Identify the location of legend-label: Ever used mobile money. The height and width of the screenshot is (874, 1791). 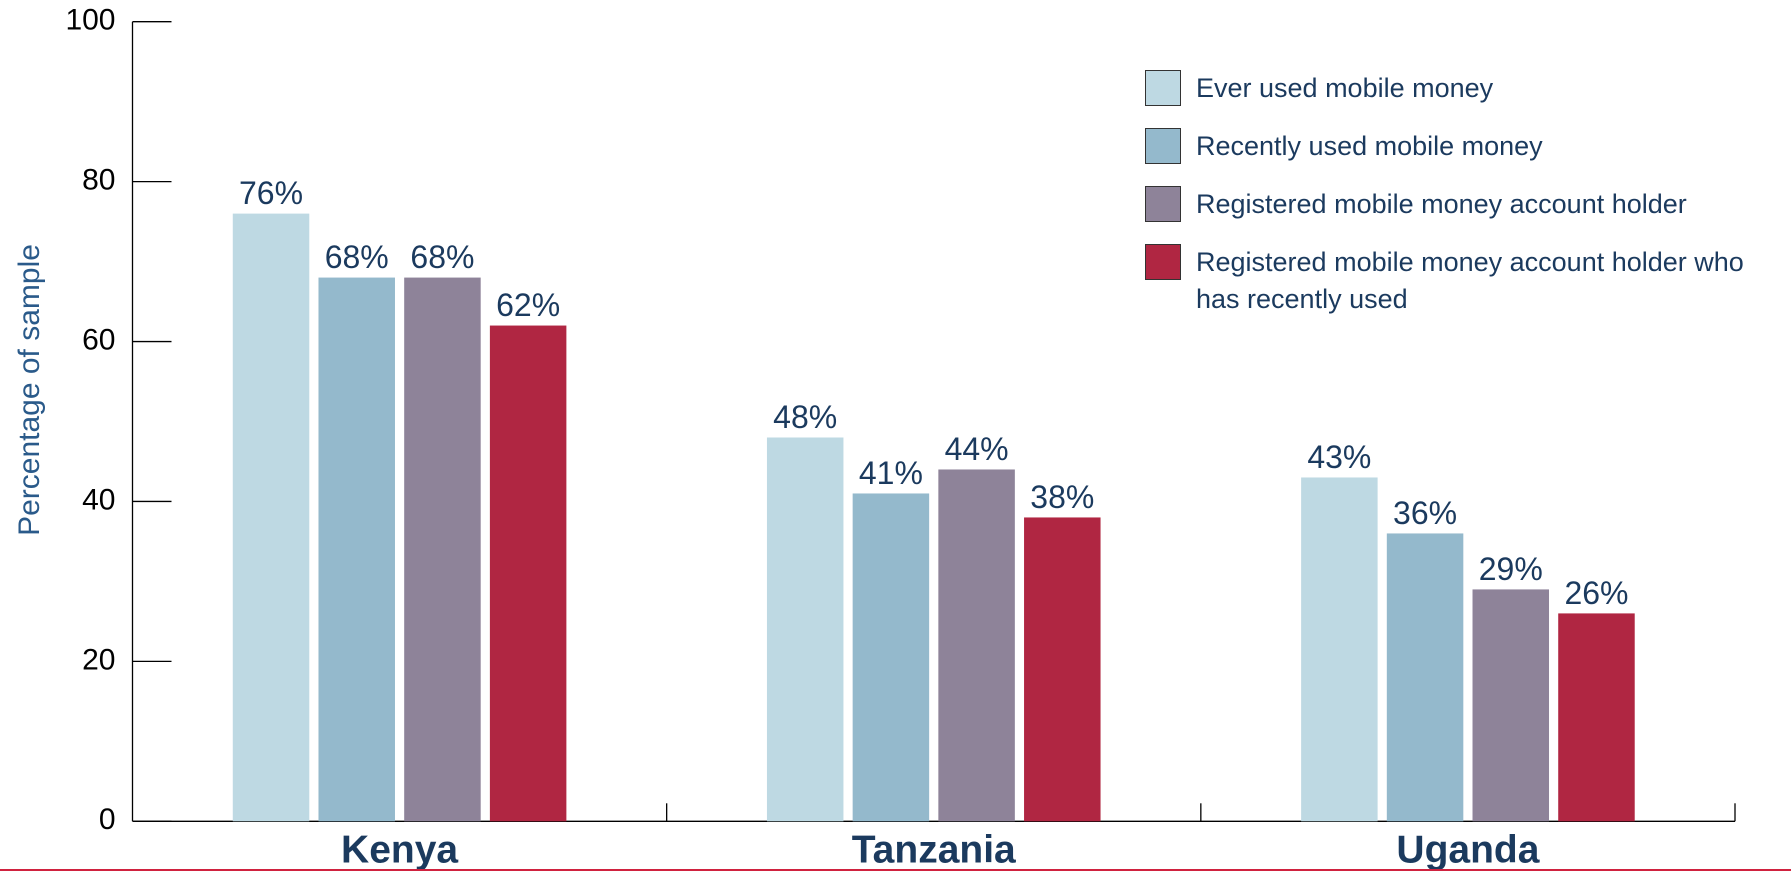
(1345, 88).